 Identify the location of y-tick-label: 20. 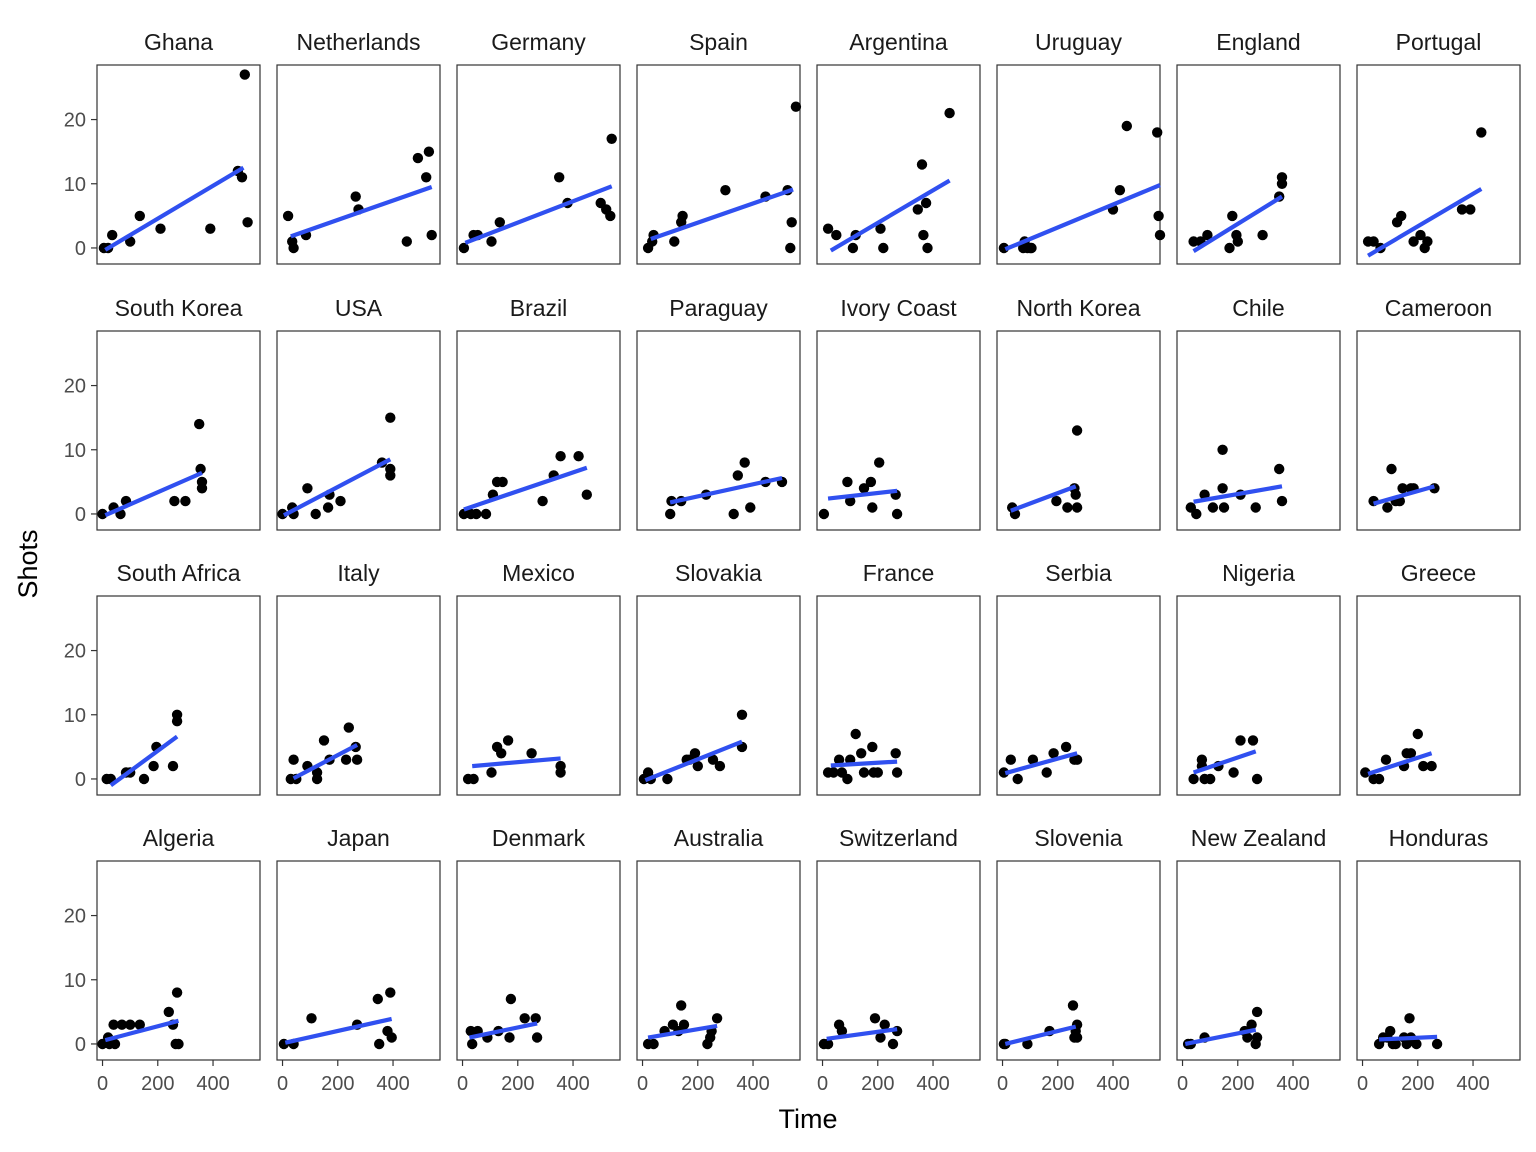
(75, 121).